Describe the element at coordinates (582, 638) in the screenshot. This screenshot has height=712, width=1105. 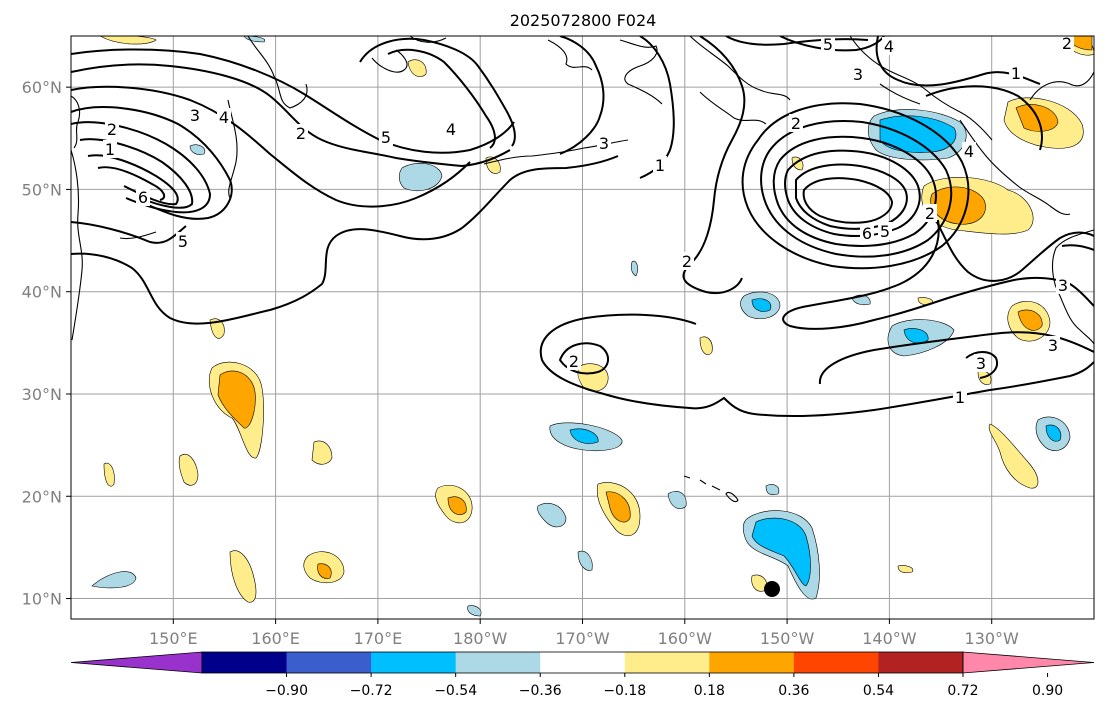
I see `lon-label: 170°W` at that location.